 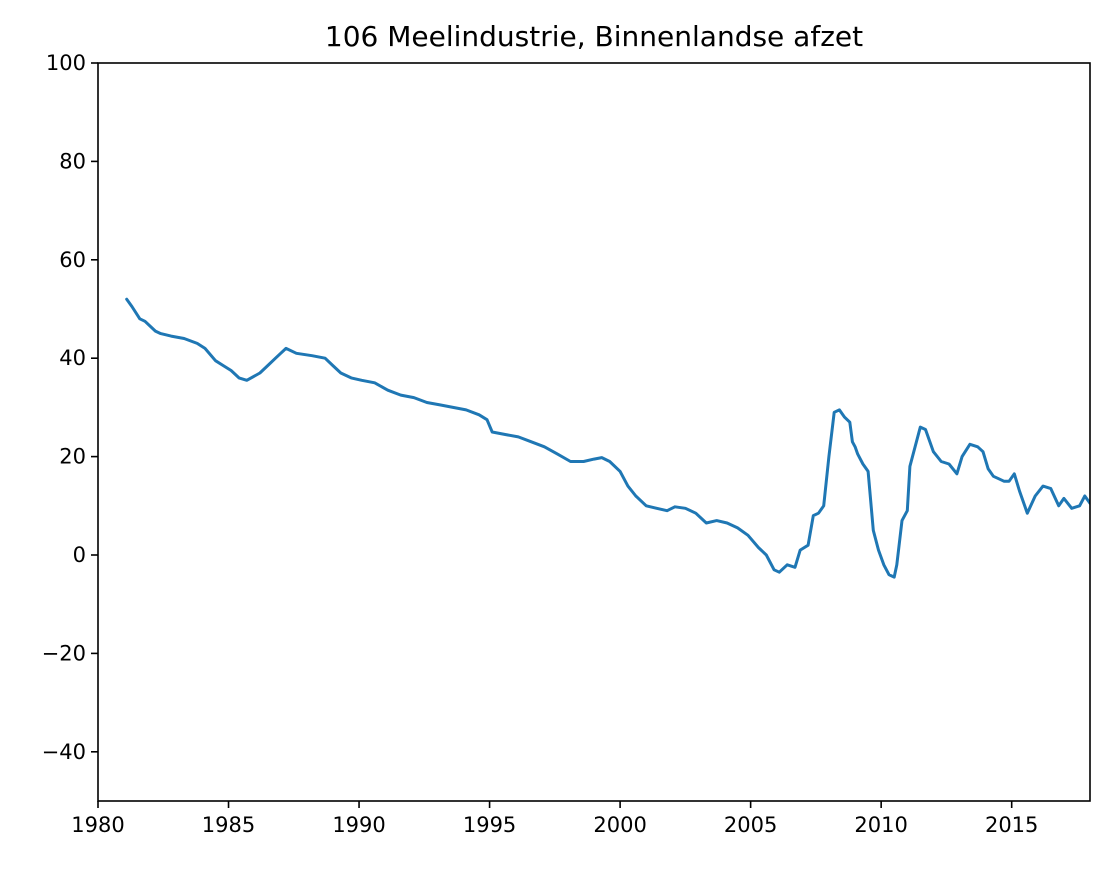 I want to click on x-axis: 1980 1985 1990 1995 2000 2005 2010 2015, so click(x=554, y=819).